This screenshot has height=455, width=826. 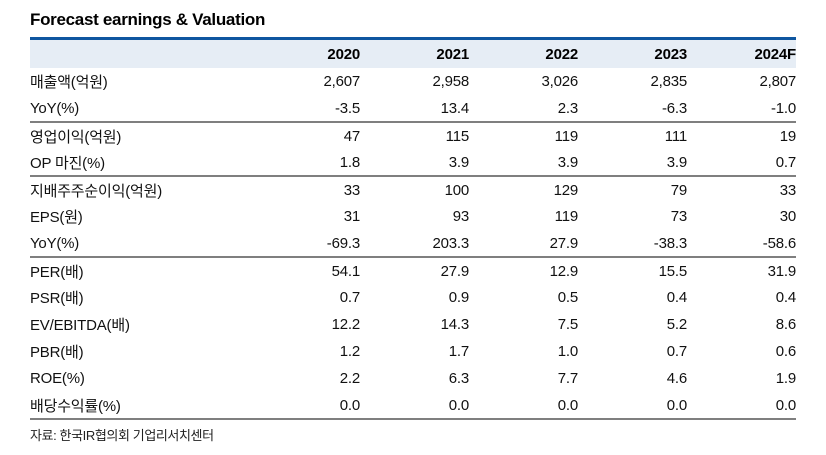 I want to click on value-cell: 111, so click(x=675, y=136).